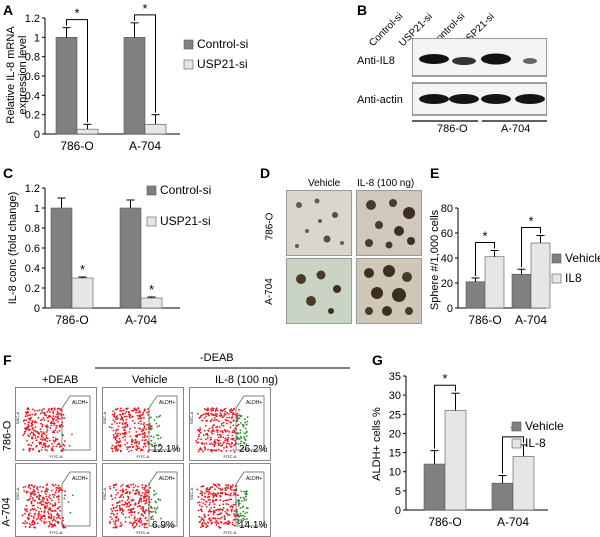 The image size is (600, 537). Describe the element at coordinates (447, 284) in the screenshot. I see `y-tick-label: 20` at that location.